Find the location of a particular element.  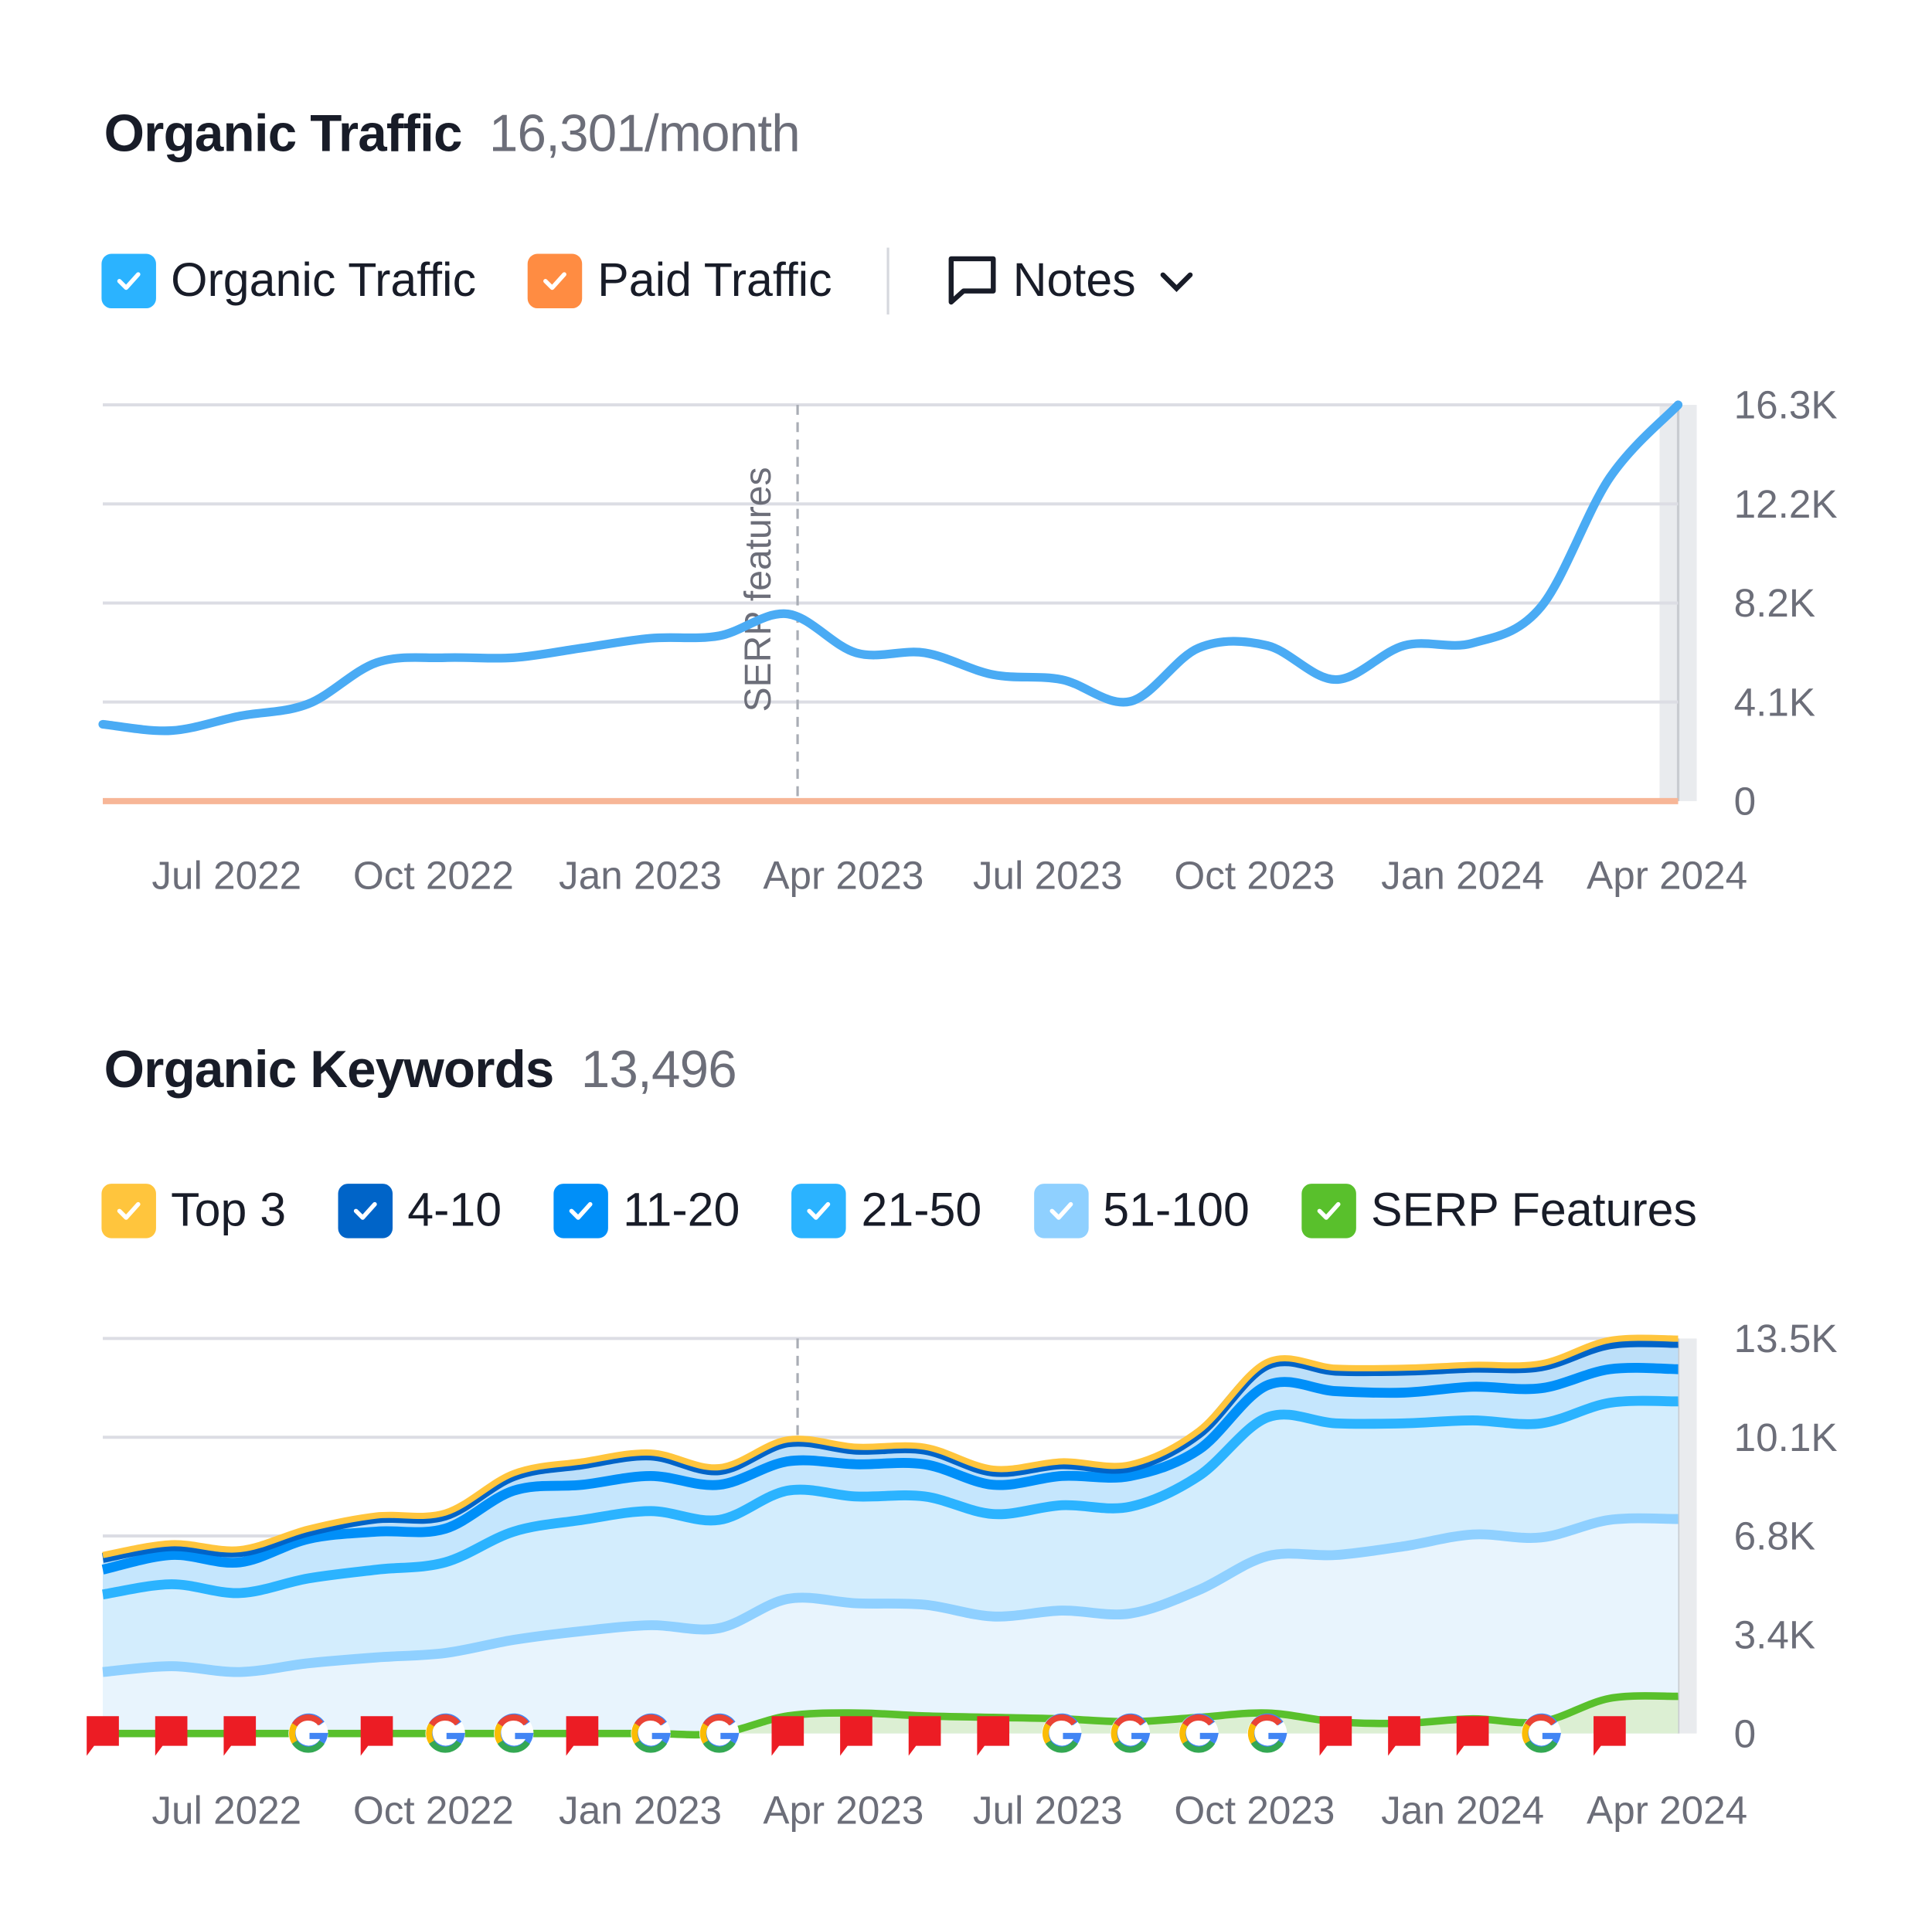

y-tick-label: 10.1K is located at coordinates (1786, 1437).